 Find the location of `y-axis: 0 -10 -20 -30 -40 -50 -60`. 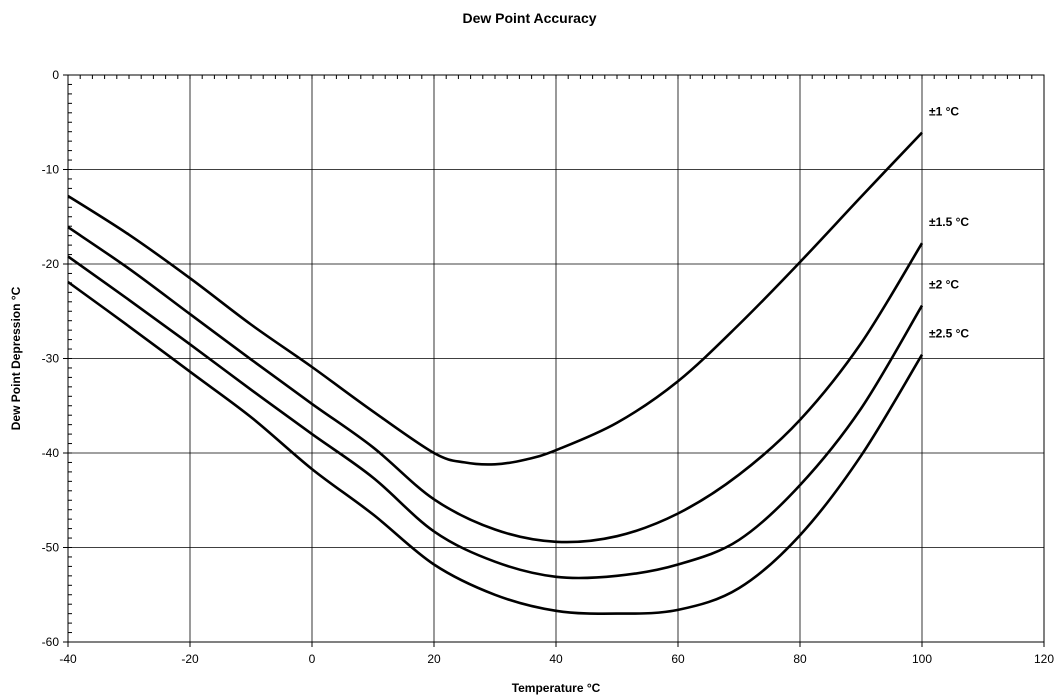

y-axis: 0 -10 -20 -30 -40 -50 -60 is located at coordinates (55, 358).